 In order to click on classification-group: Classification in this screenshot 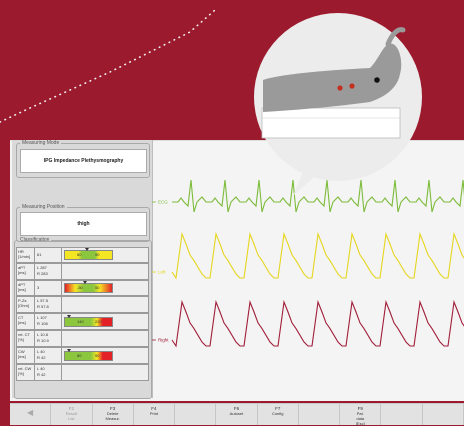, I will do `click(83, 318)`.